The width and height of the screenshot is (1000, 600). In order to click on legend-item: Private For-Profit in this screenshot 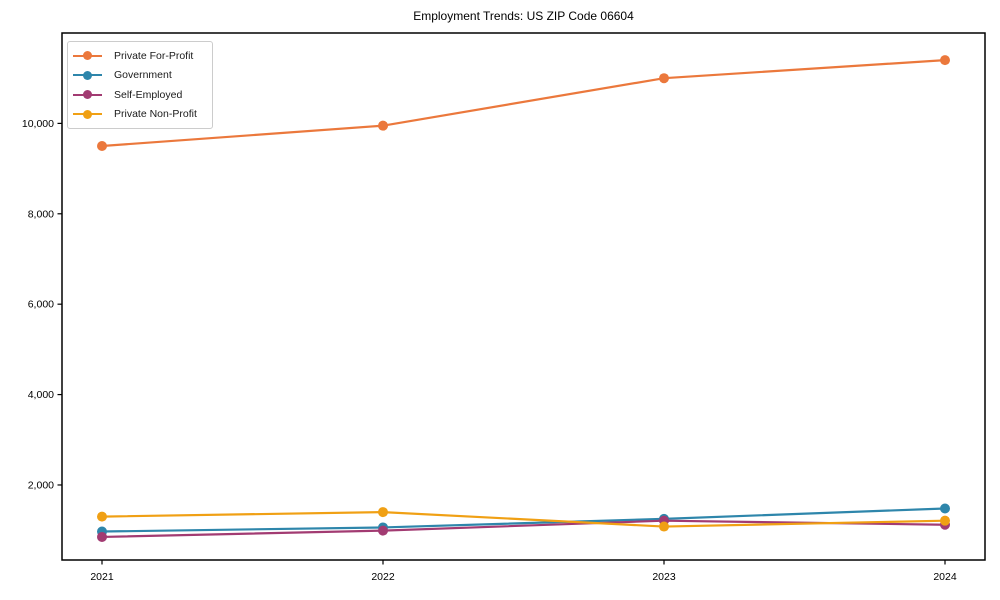, I will do `click(138, 56)`.